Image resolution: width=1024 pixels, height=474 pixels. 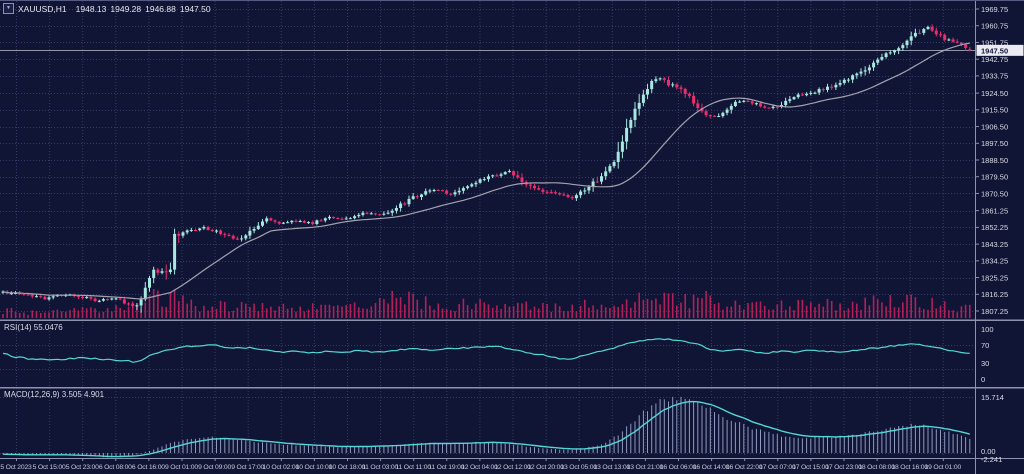 I want to click on svg-text: 19 Oct 01:00, so click(x=943, y=467).